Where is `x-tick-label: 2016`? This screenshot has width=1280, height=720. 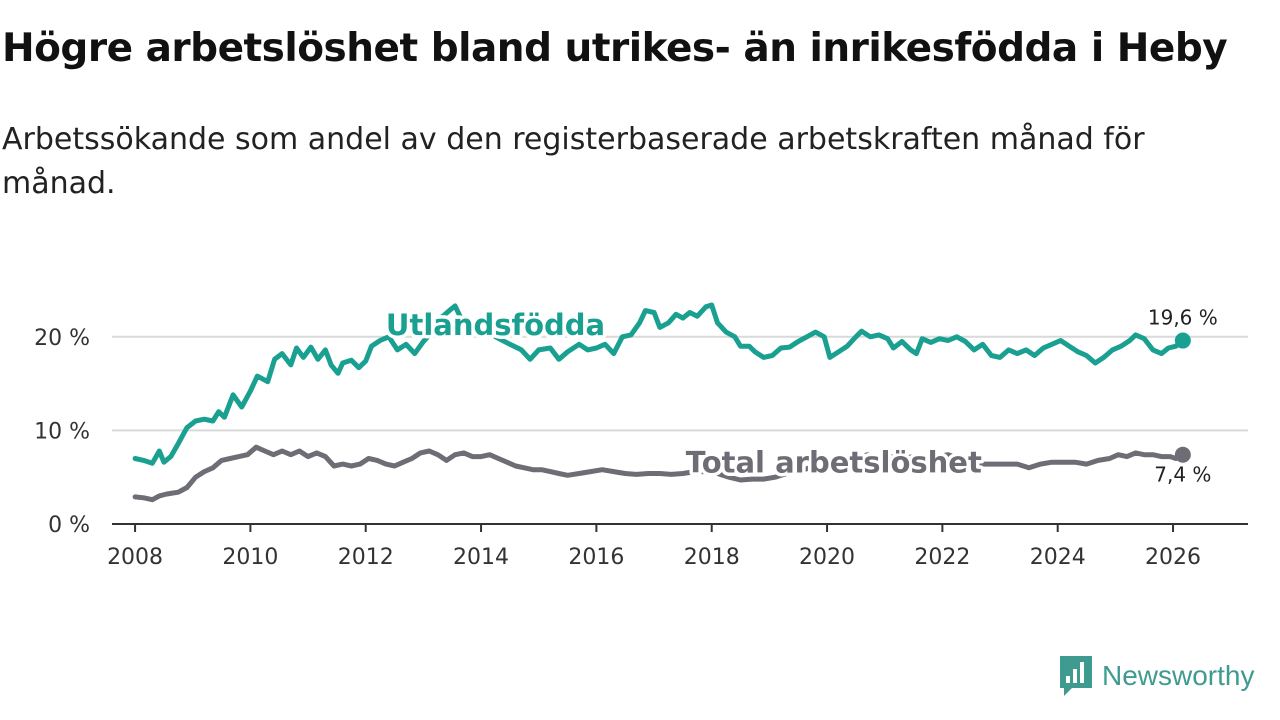 x-tick-label: 2016 is located at coordinates (596, 557).